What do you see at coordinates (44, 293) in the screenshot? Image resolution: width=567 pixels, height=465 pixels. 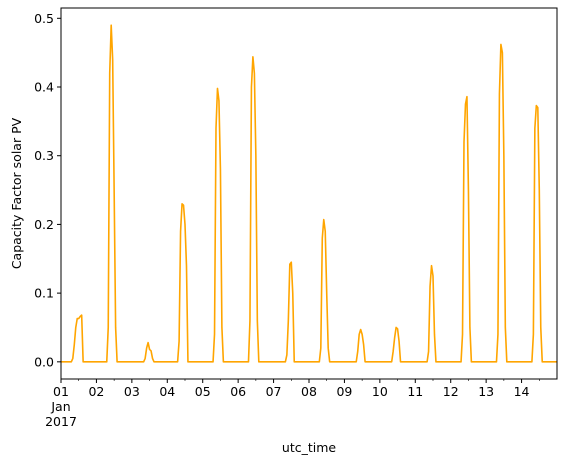 I see `y-tick-label: 0.1` at bounding box center [44, 293].